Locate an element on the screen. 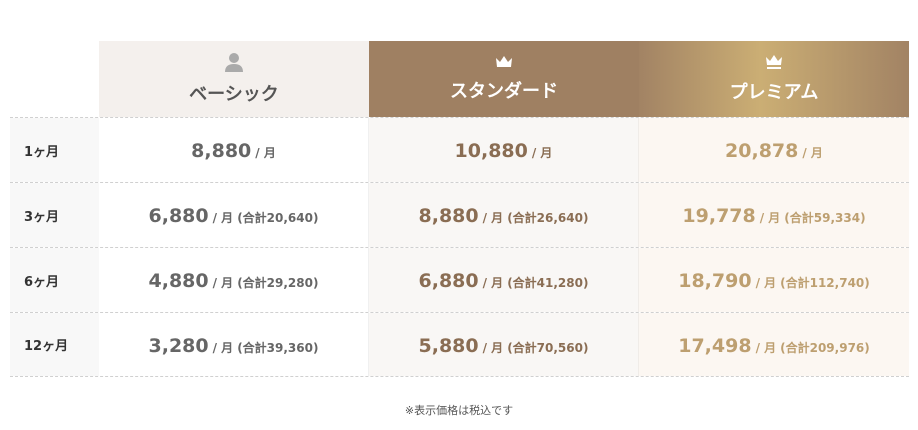 Image resolution: width=918 pixels, height=430 pixels. price-cell: 10,880/ 月 is located at coordinates (504, 150).